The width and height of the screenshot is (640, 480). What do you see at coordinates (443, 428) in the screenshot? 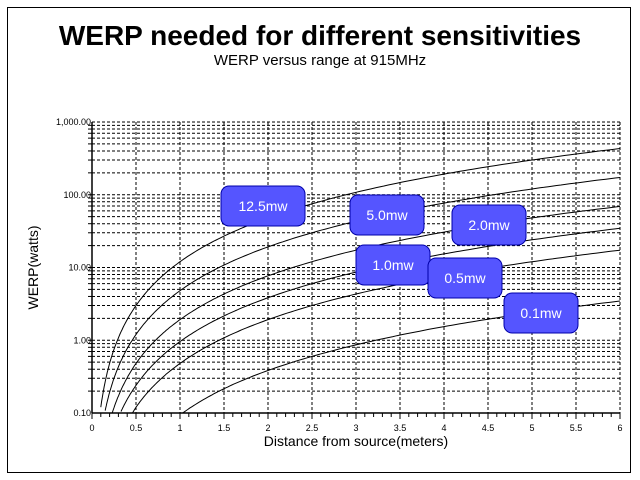
I see `x-tick-label: 4` at bounding box center [443, 428].